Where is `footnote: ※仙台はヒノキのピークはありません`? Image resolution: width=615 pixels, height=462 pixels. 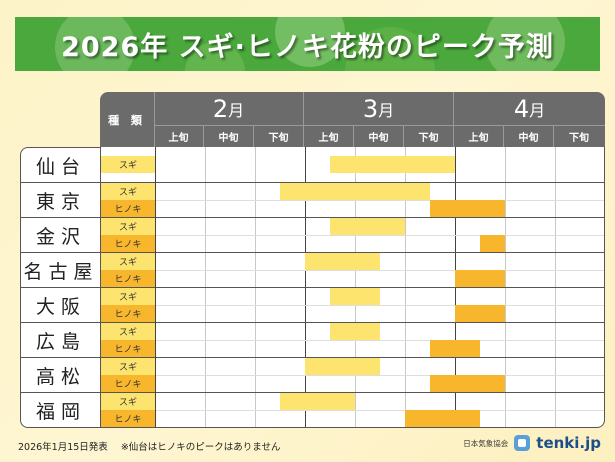
footnote: ※仙台はヒノキのピークはありません is located at coordinates (200, 447).